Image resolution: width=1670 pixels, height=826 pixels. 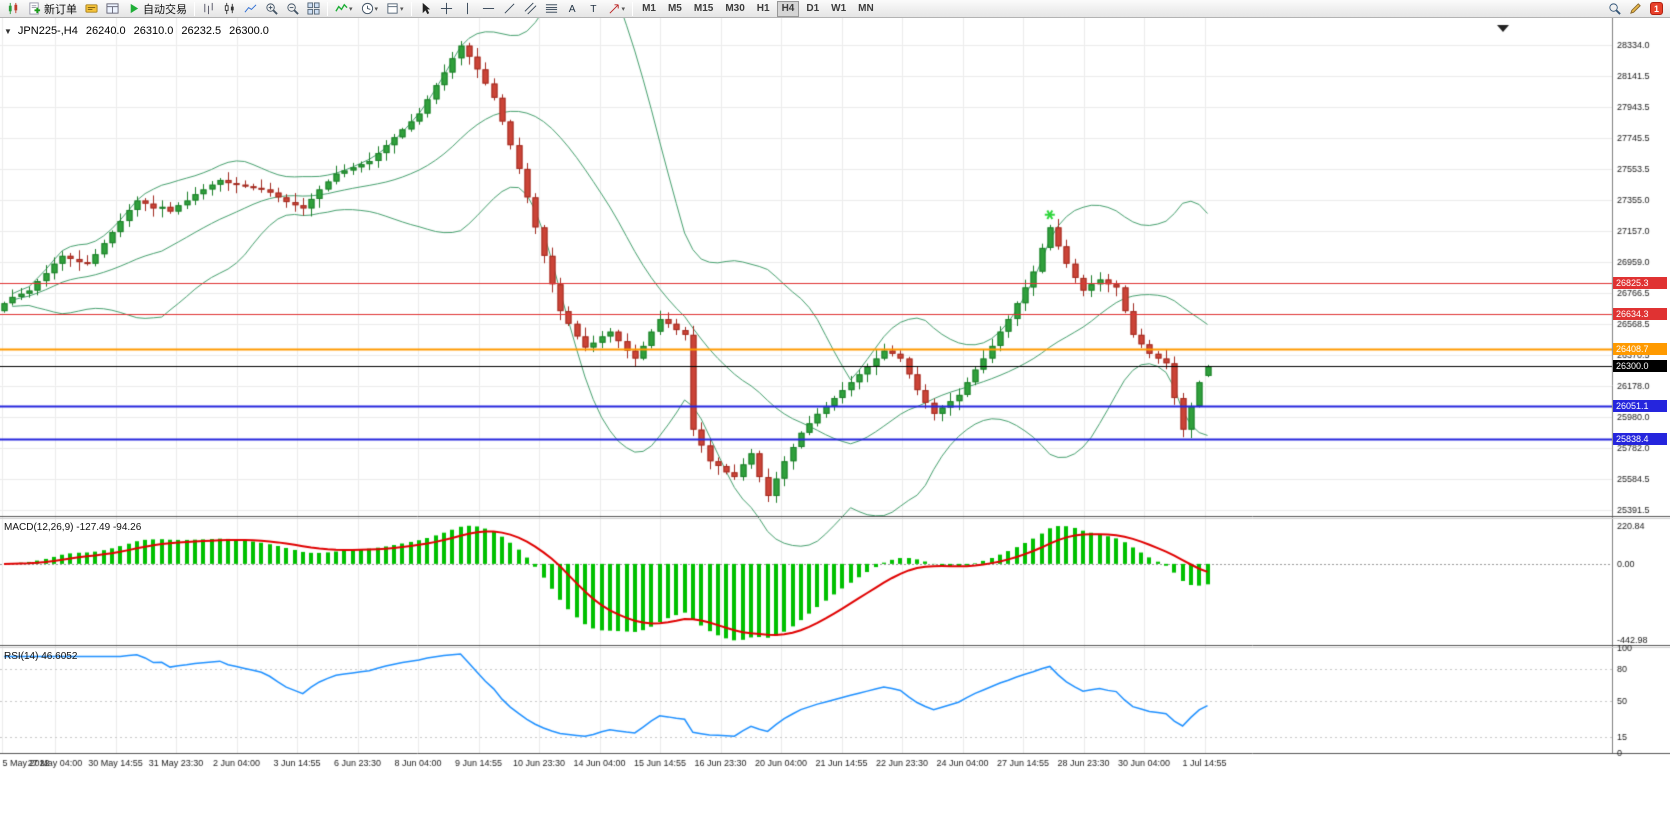 I want to click on new-order-button-label: 新订单, so click(x=60, y=9).